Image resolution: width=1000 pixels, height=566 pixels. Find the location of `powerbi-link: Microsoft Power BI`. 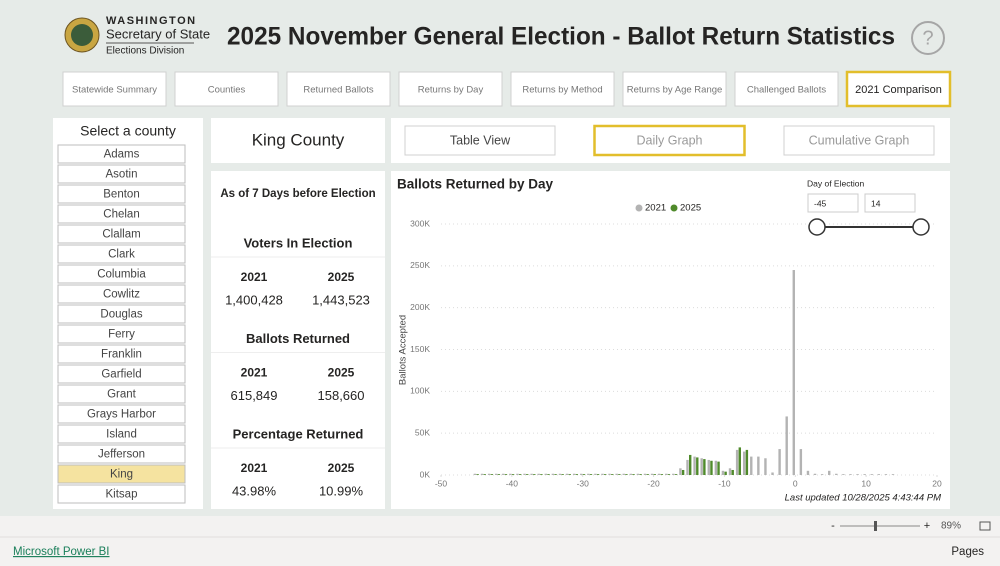

powerbi-link: Microsoft Power BI is located at coordinates (61, 552).